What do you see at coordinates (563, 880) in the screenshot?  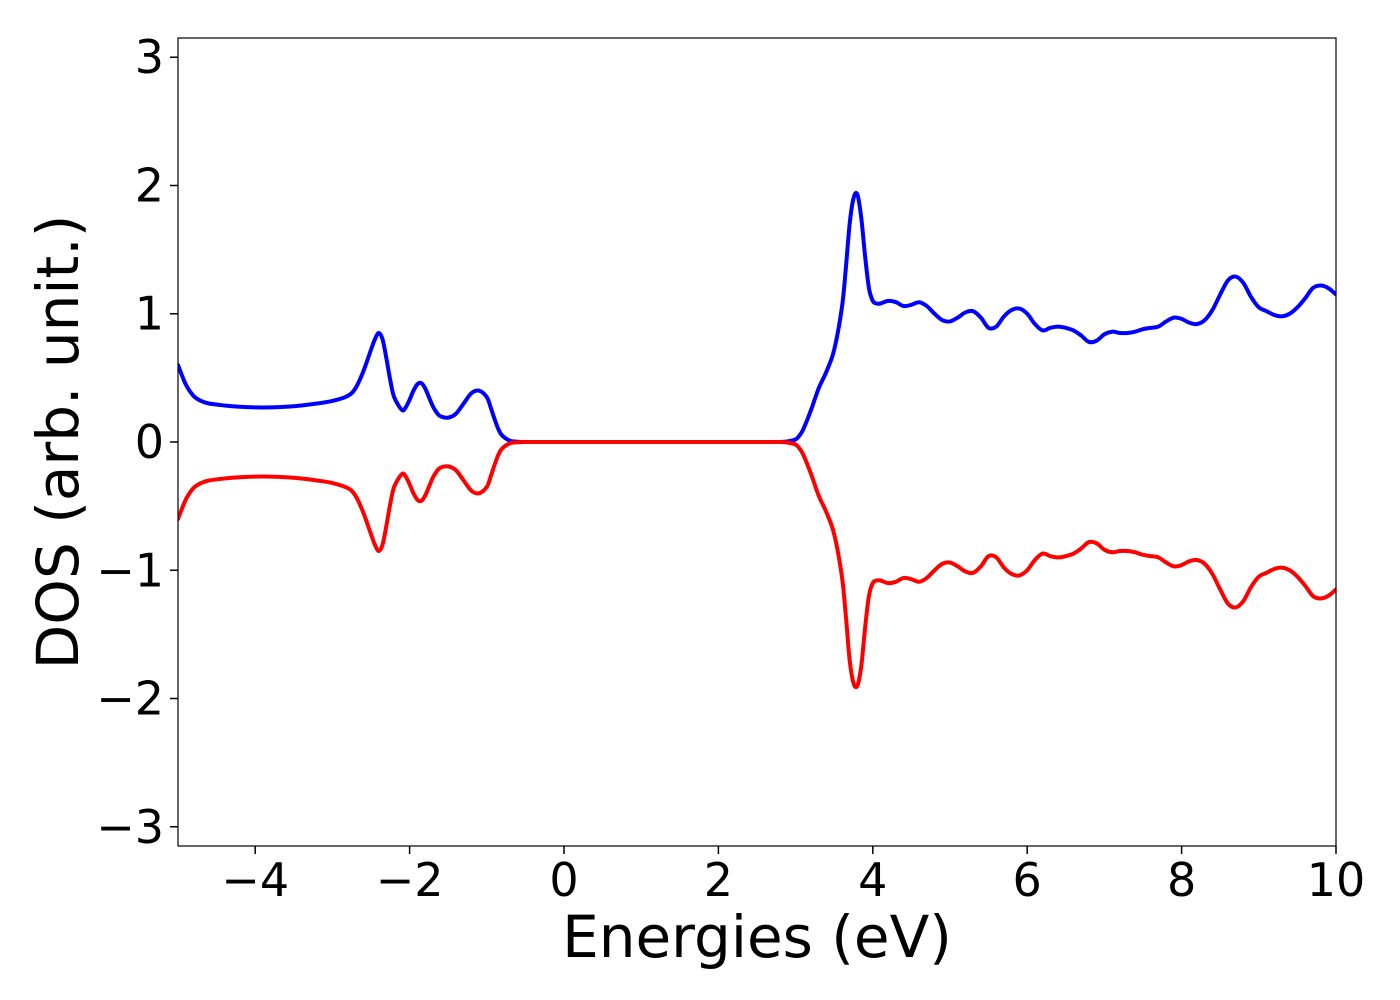 I see `x-tick-label: 0` at bounding box center [563, 880].